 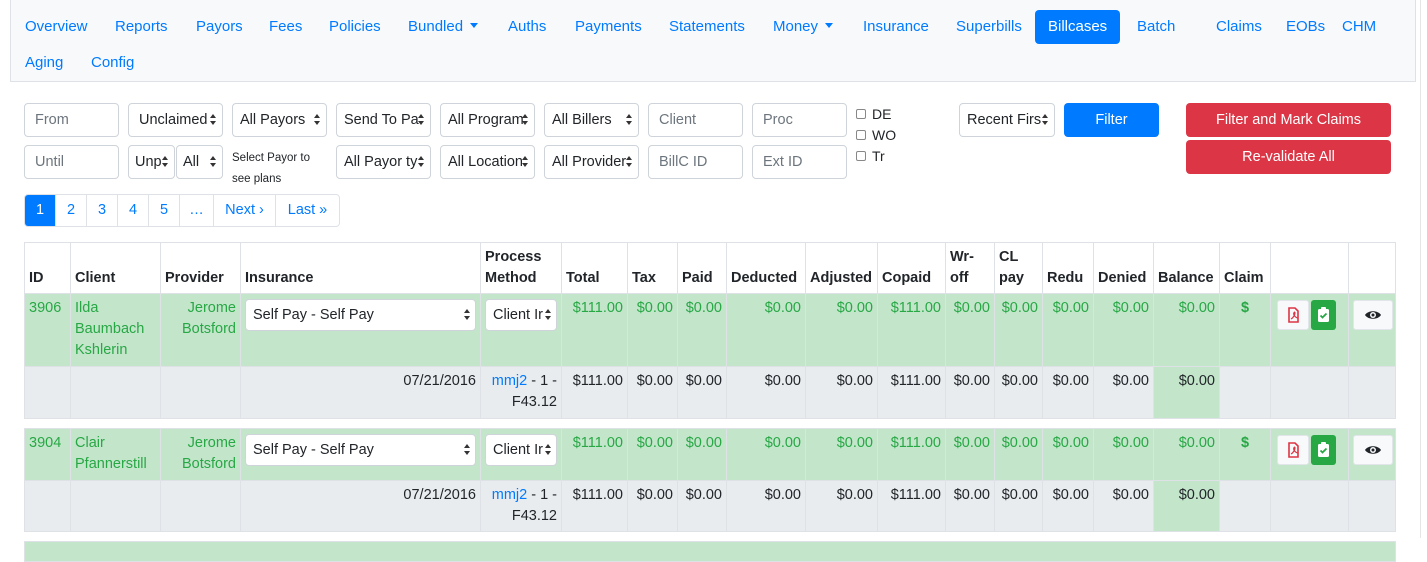 What do you see at coordinates (707, 26) in the screenshot?
I see `nav-statements: Statements` at bounding box center [707, 26].